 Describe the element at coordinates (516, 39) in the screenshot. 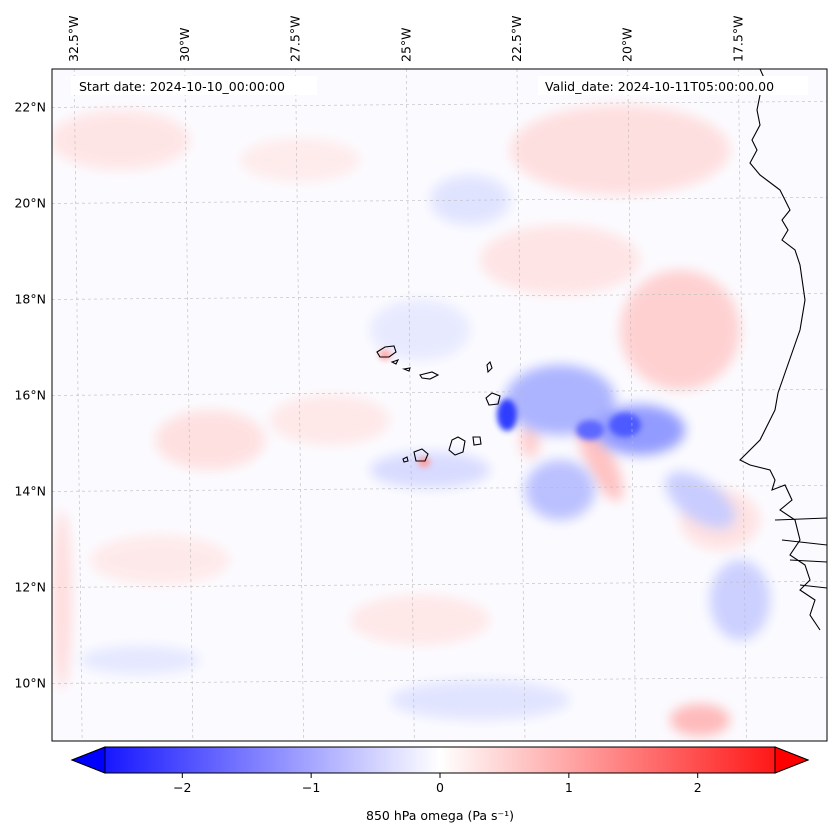

I see `longitude-label: 22.5°W` at that location.